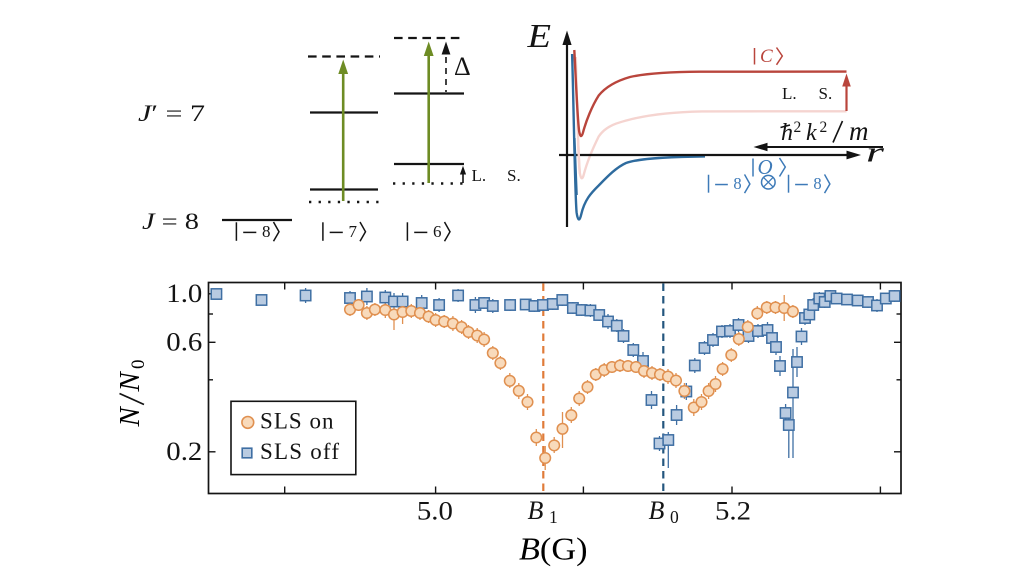  Describe the element at coordinates (437, 231) in the screenshot. I see `svg-text: 6` at that location.